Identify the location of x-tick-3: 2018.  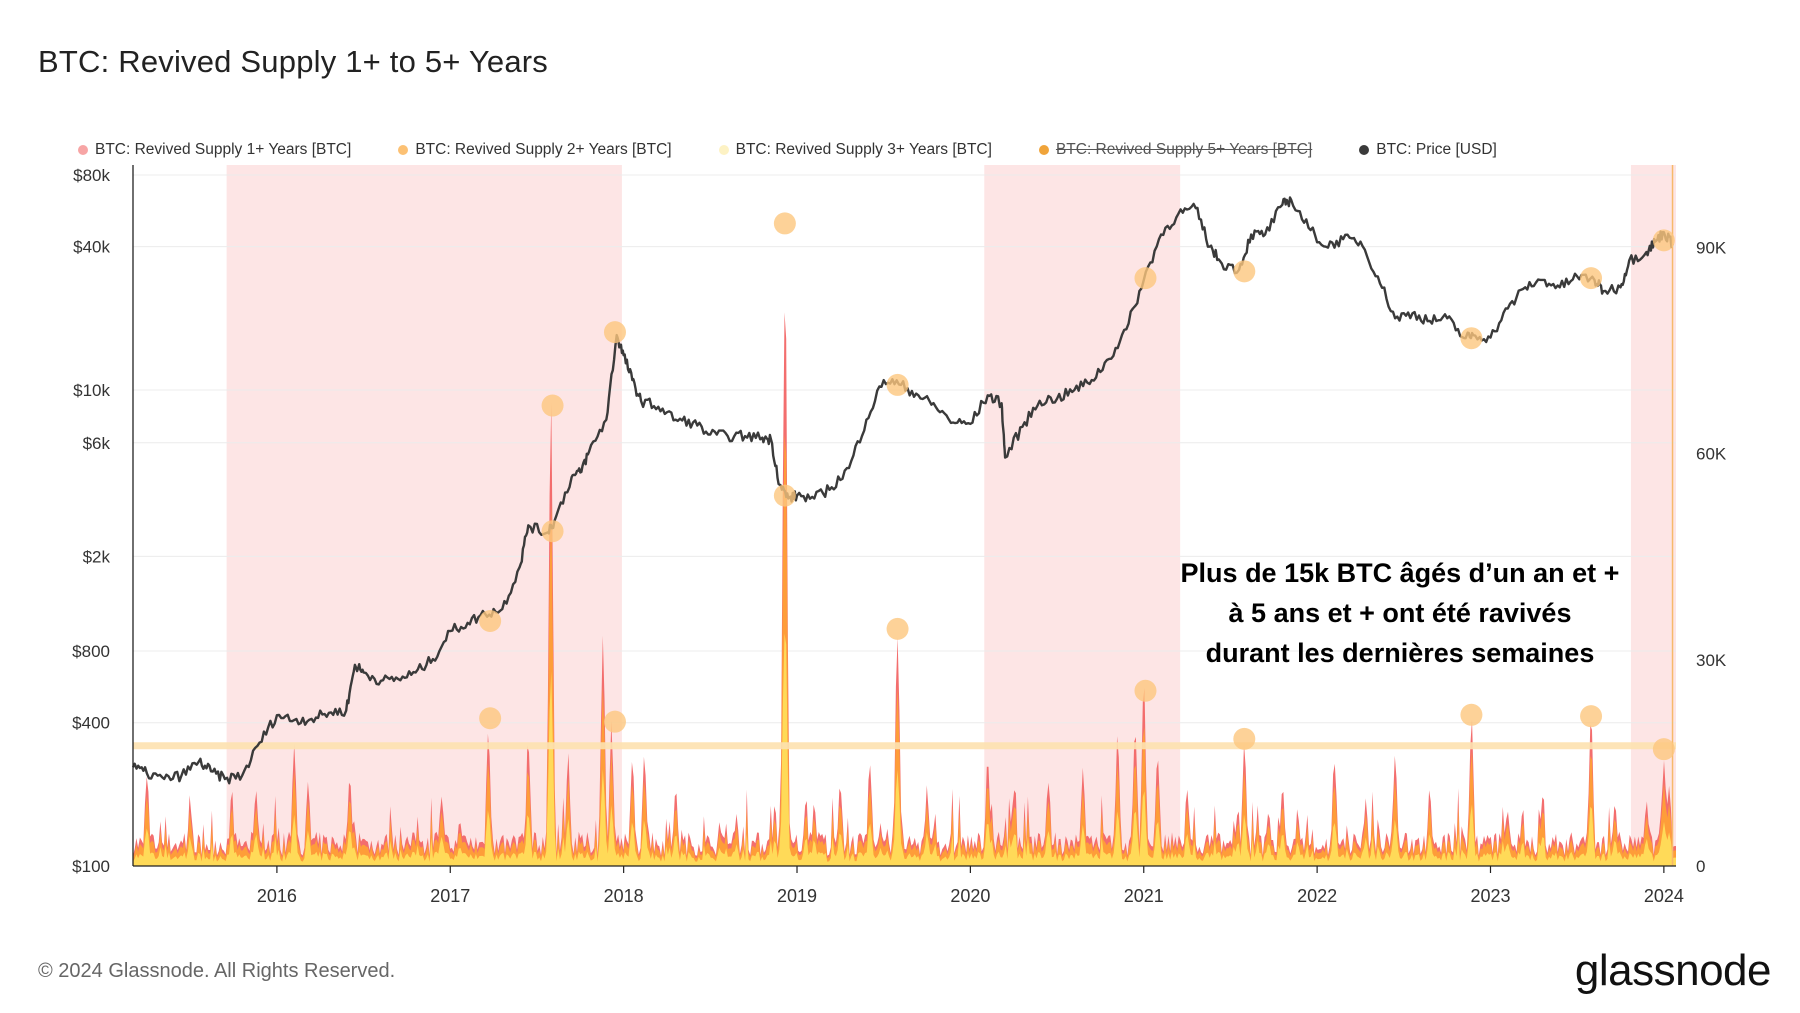
(624, 896).